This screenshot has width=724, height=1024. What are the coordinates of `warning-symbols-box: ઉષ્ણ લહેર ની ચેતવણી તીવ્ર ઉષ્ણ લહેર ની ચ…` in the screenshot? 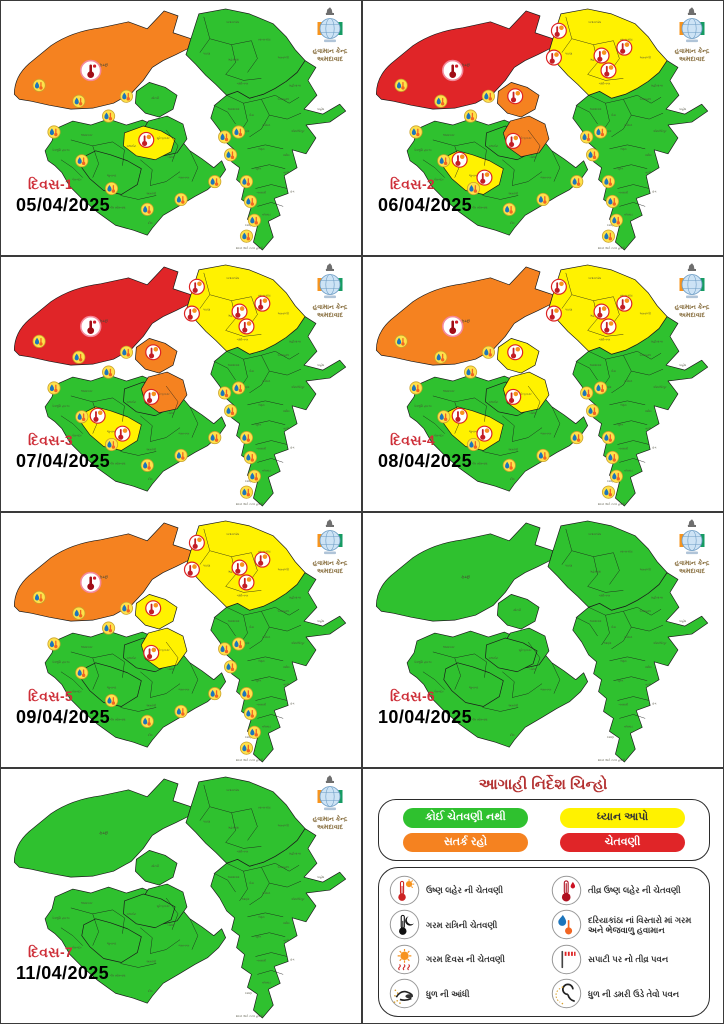 It's located at (544, 942).